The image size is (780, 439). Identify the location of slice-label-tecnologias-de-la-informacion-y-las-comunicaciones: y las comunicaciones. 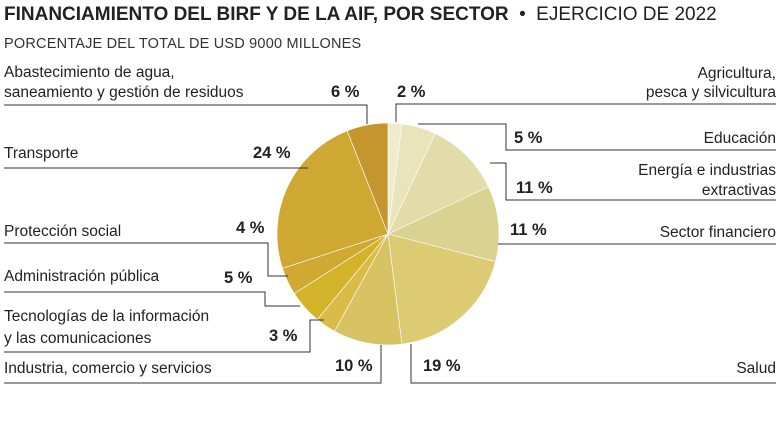
(78, 338).